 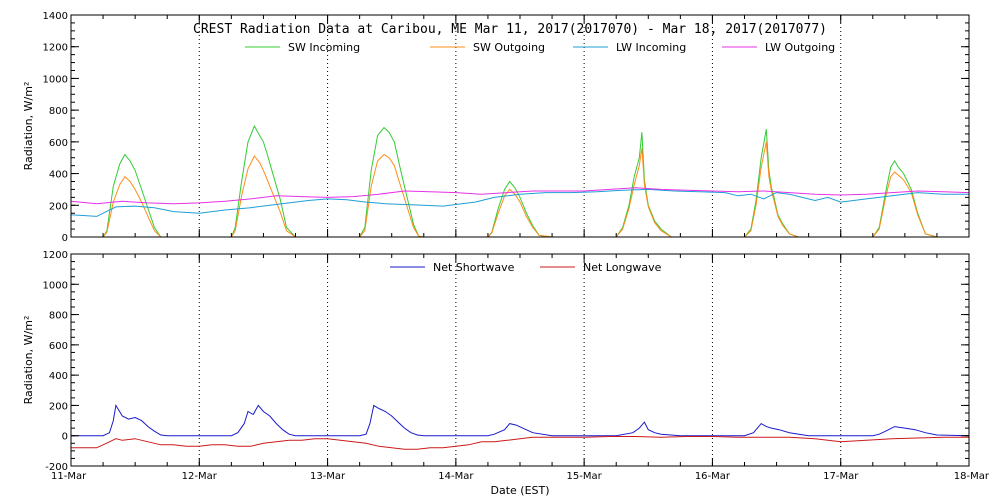 What do you see at coordinates (69, 476) in the screenshot?
I see `x-tick-label: 11-Mar` at bounding box center [69, 476].